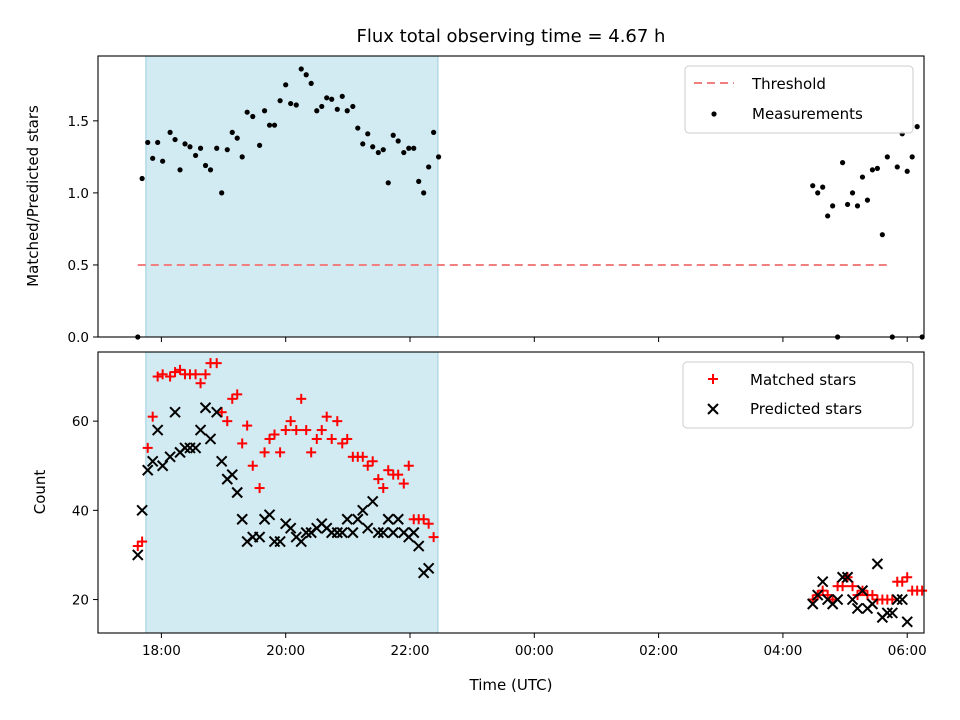 The height and width of the screenshot is (720, 960). What do you see at coordinates (78, 266) in the screenshot?
I see `y-tick-label: 0.5` at bounding box center [78, 266].